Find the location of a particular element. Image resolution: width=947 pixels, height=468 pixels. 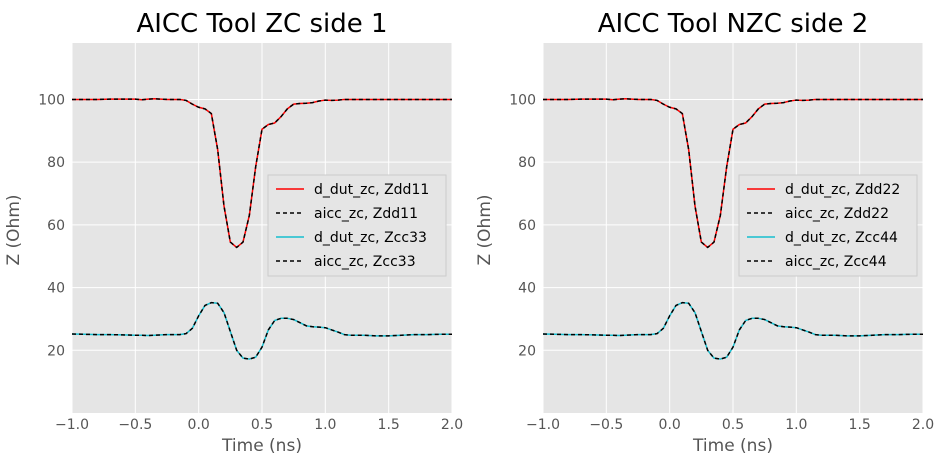

legend-label: d_dut_zc, Zcc33 is located at coordinates (370, 238).